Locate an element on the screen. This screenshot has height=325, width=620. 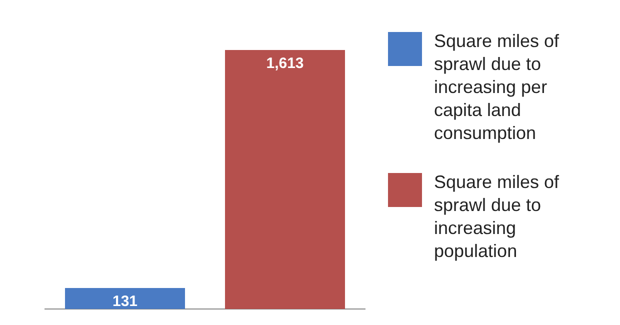
legend-label: Square miles of sprawl due to increasing population is located at coordinates (497, 217).